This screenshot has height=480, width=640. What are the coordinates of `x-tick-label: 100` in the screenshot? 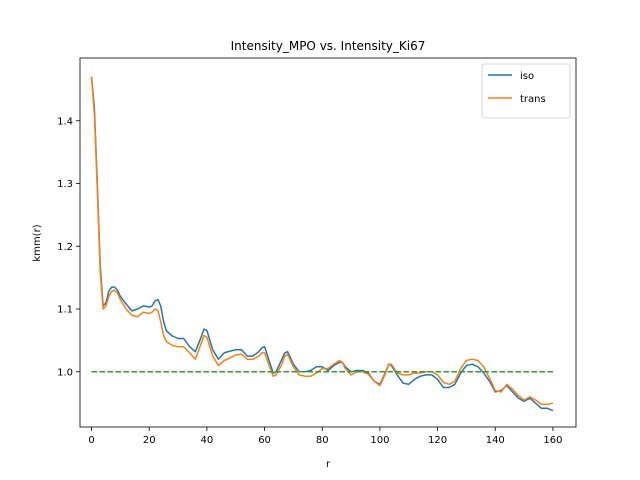 It's located at (379, 440).